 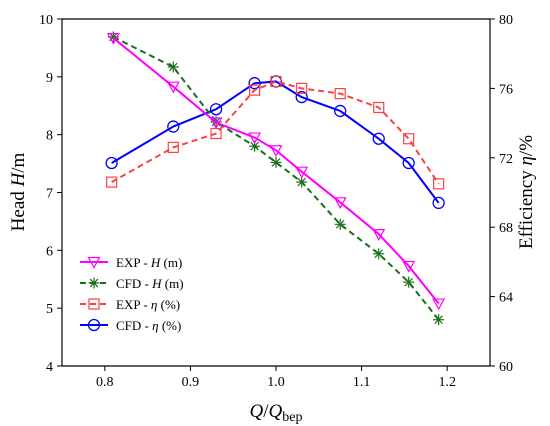 I want to click on y-right-tick-label: 60, so click(x=506, y=367).